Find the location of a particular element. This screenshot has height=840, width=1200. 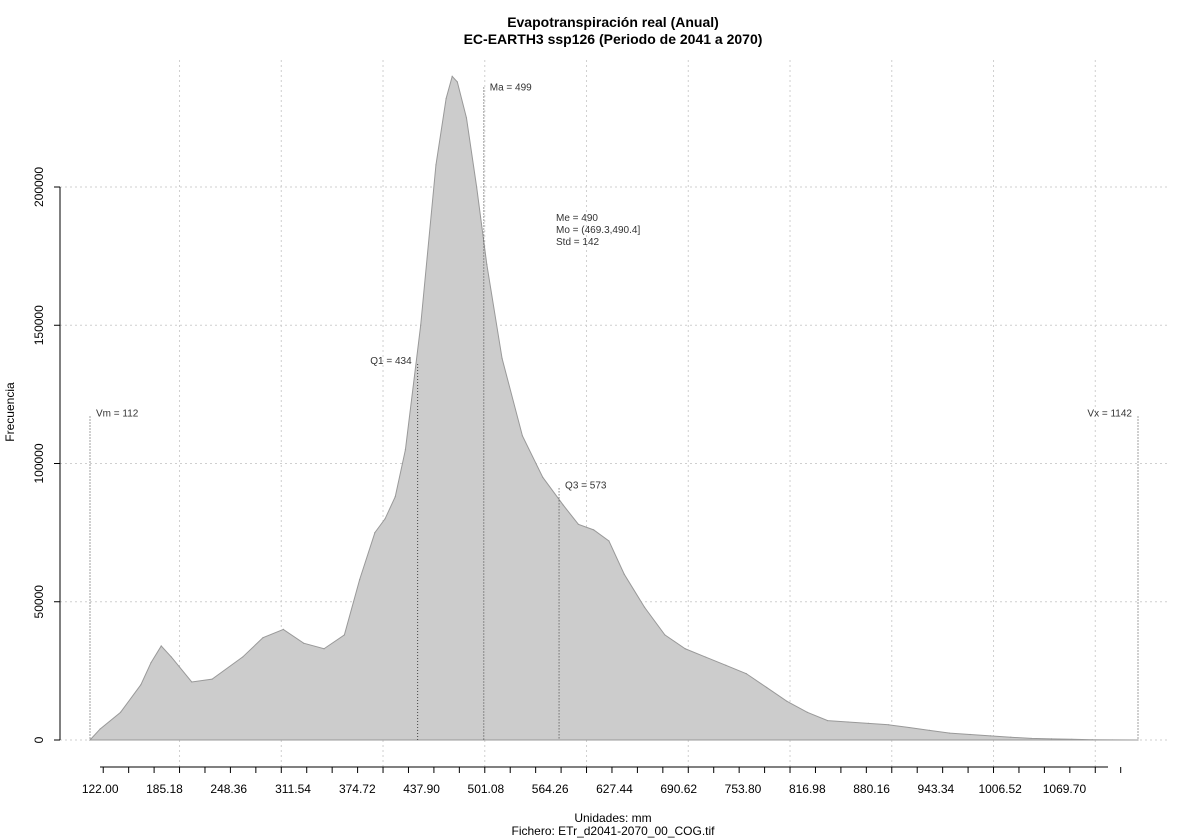

x-tick-label: 943.34 is located at coordinates (936, 789).